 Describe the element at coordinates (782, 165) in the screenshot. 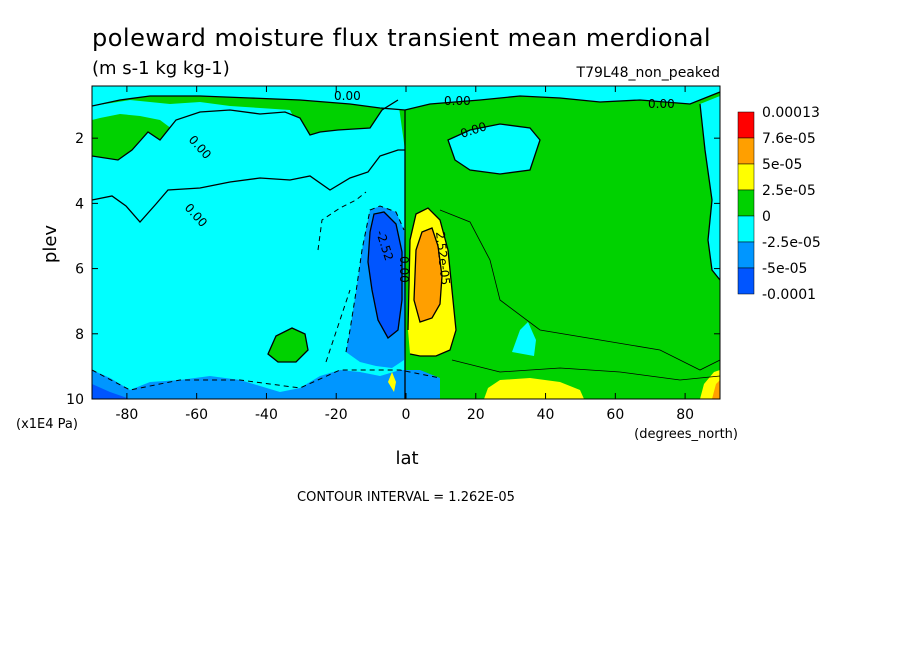

I see `colorbar-label: 5e-05` at that location.